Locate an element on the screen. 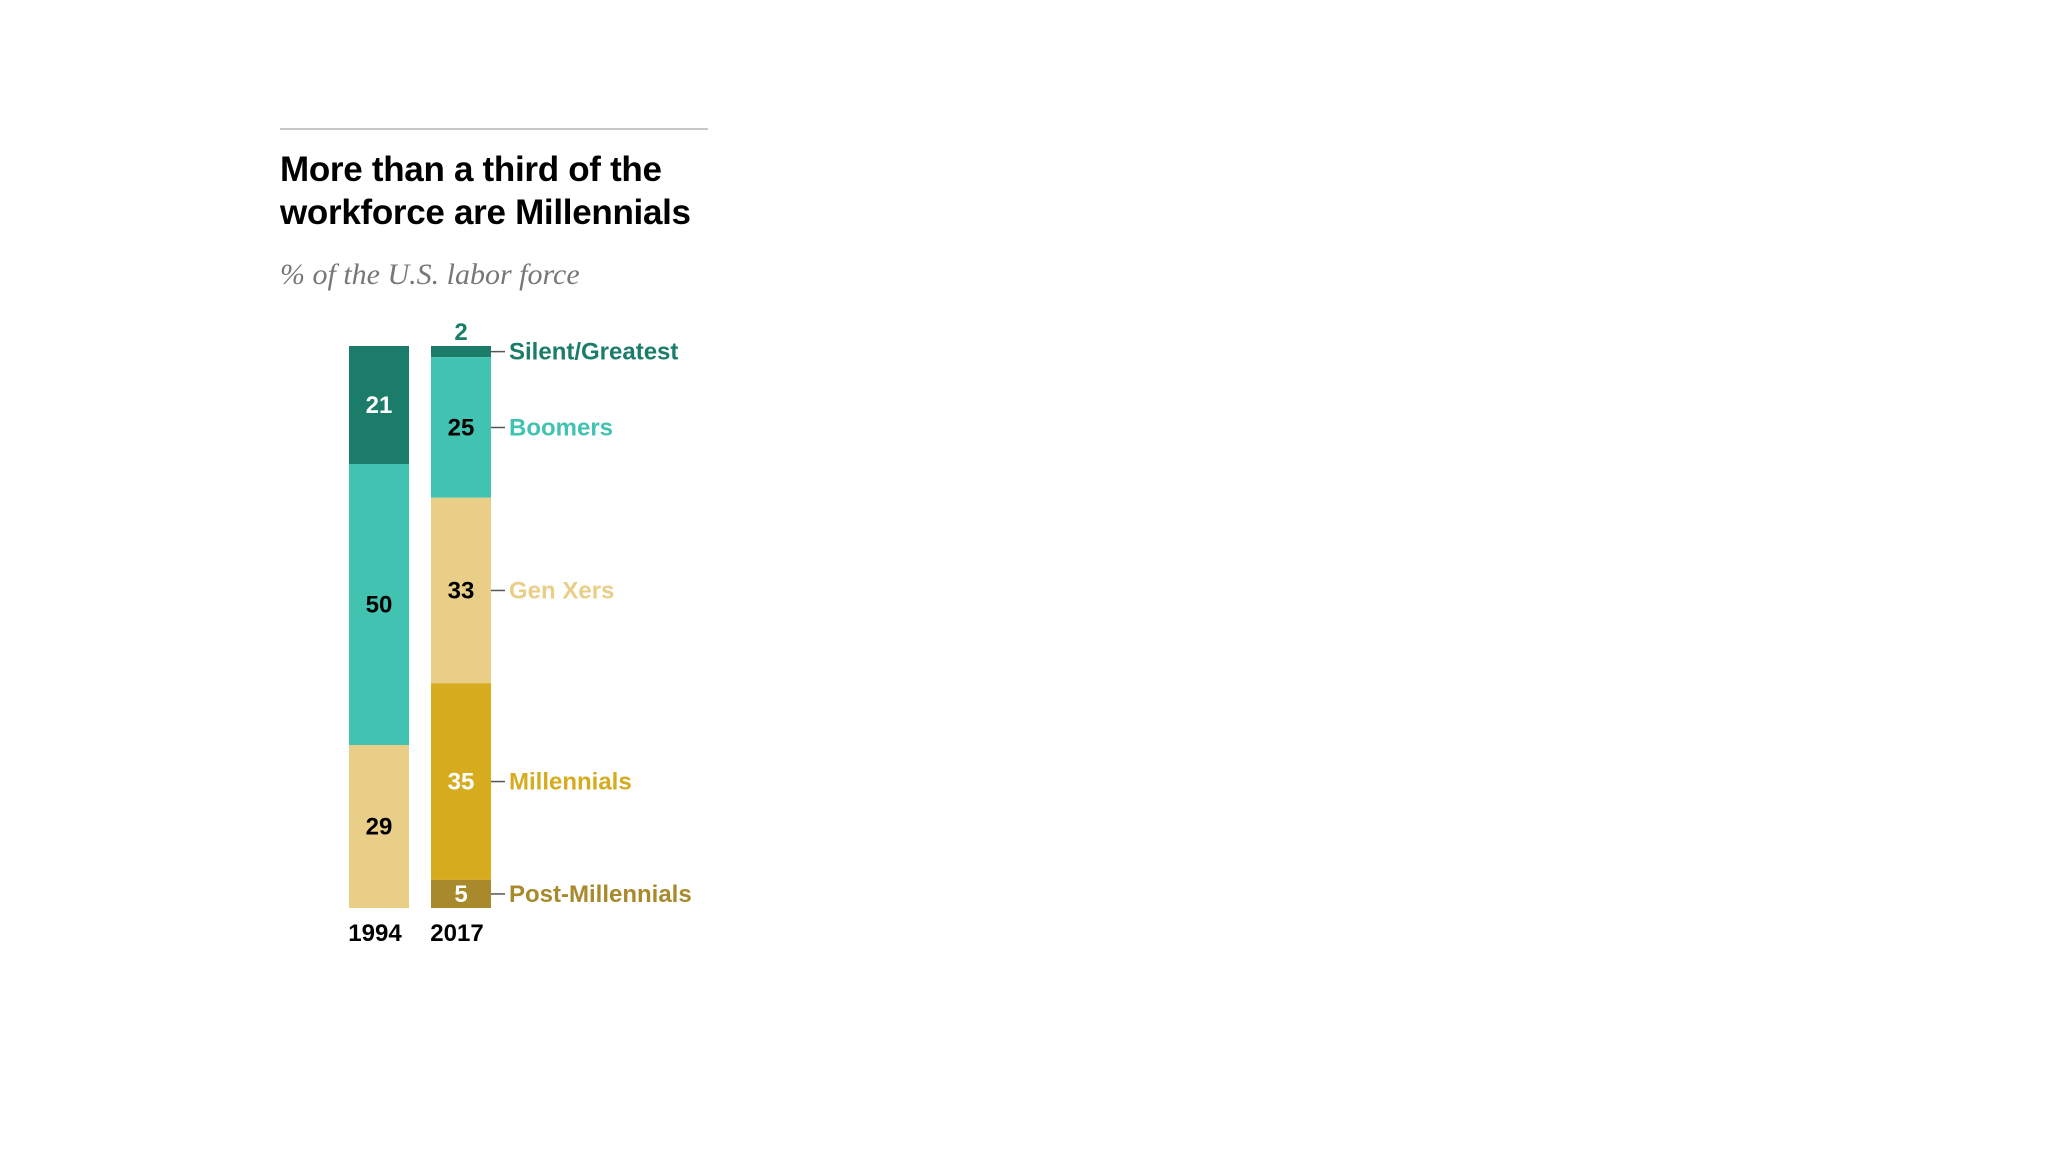  bar-segment-1994-gen-xers is located at coordinates (379, 826).